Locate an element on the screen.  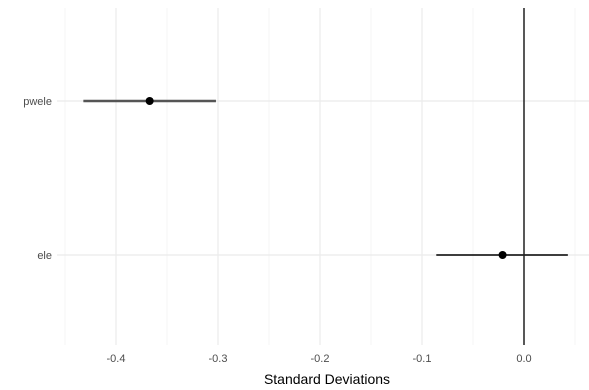
x-tick-label: -0.1 is located at coordinates (422, 359).